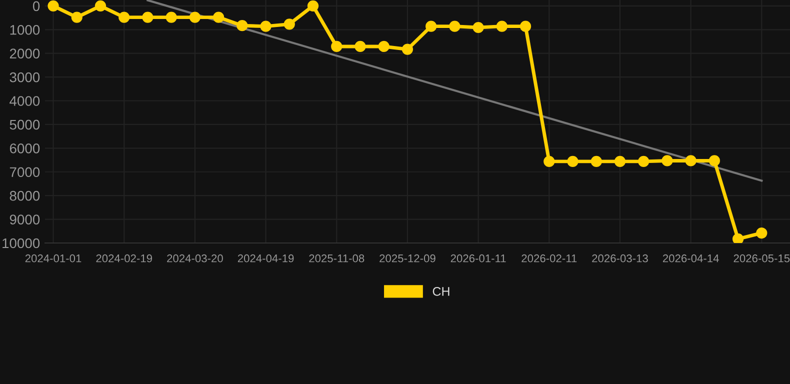  I want to click on x-tick-label: 2026-03-13, so click(620, 258).